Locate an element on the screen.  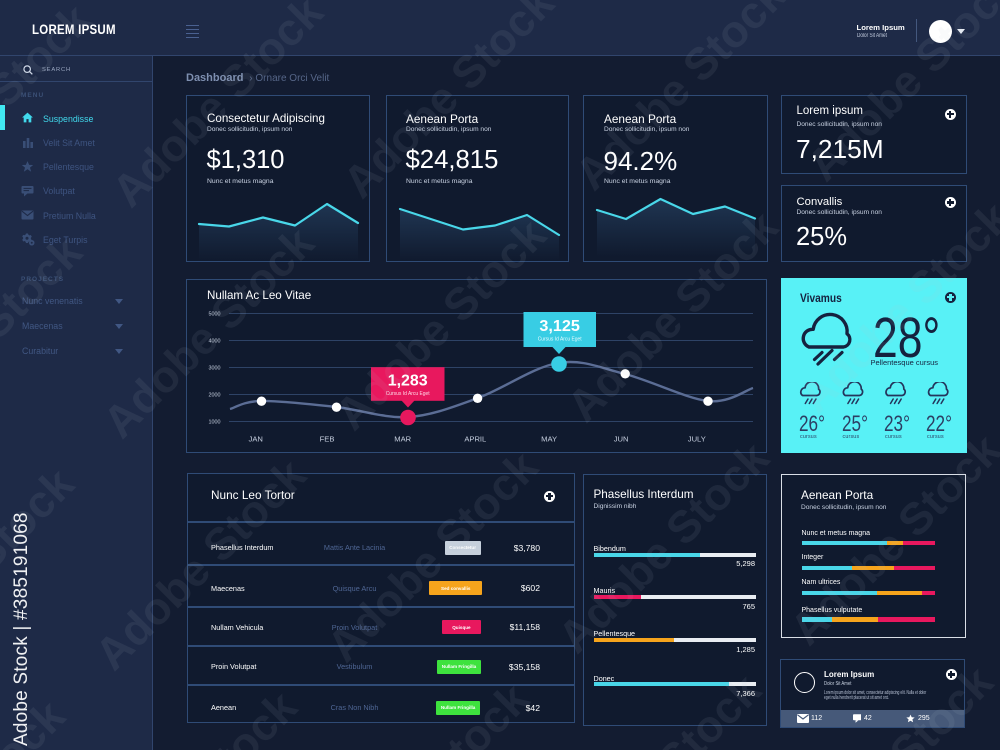
svg-text: FEB is located at coordinates (327, 439).